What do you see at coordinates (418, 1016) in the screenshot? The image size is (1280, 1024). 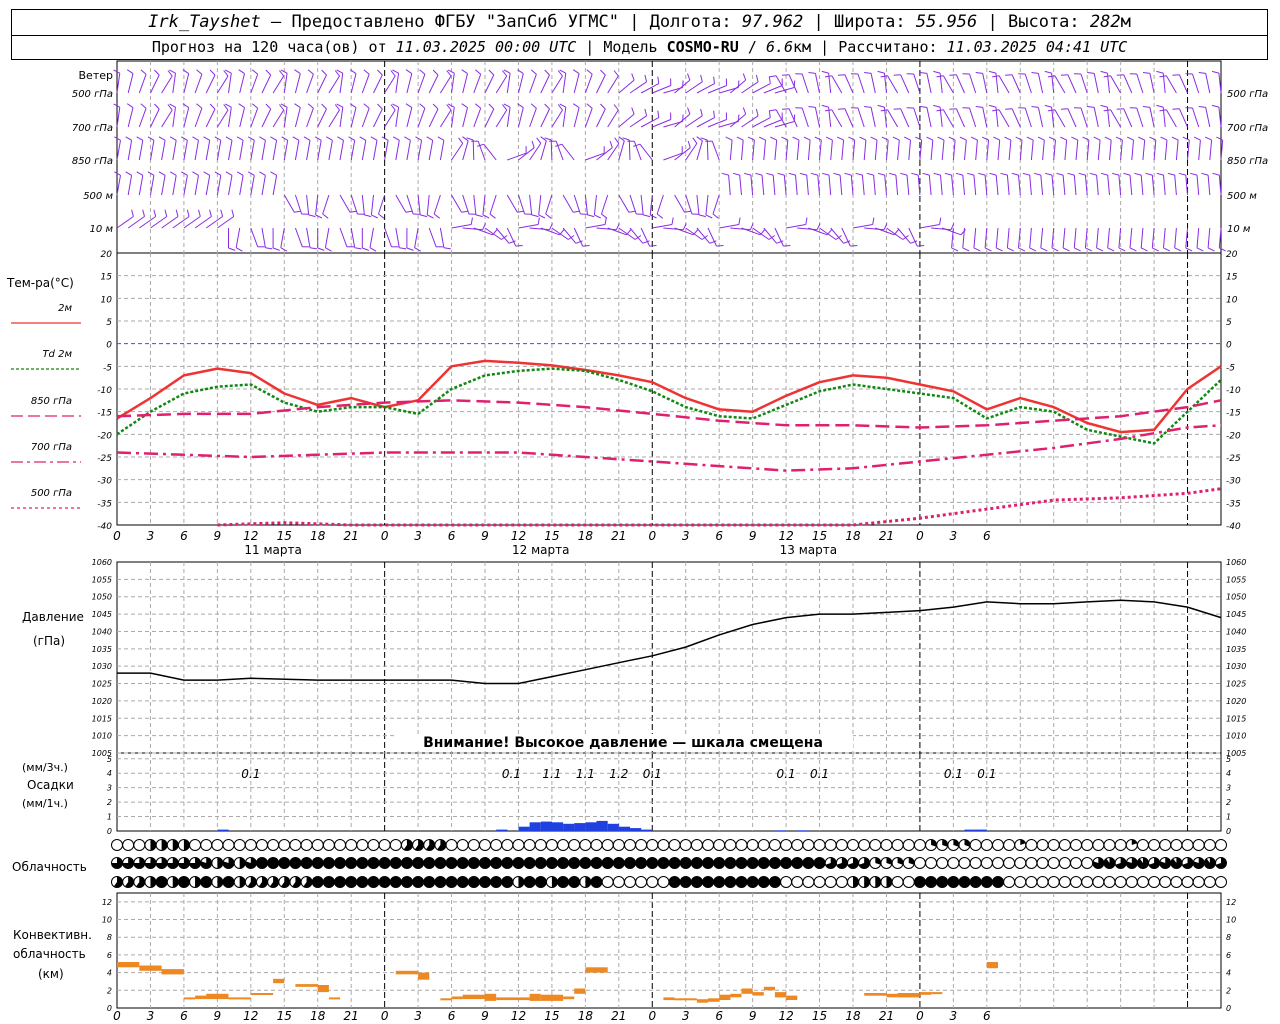 I see `x-tick-label-bottom: 3` at bounding box center [418, 1016].